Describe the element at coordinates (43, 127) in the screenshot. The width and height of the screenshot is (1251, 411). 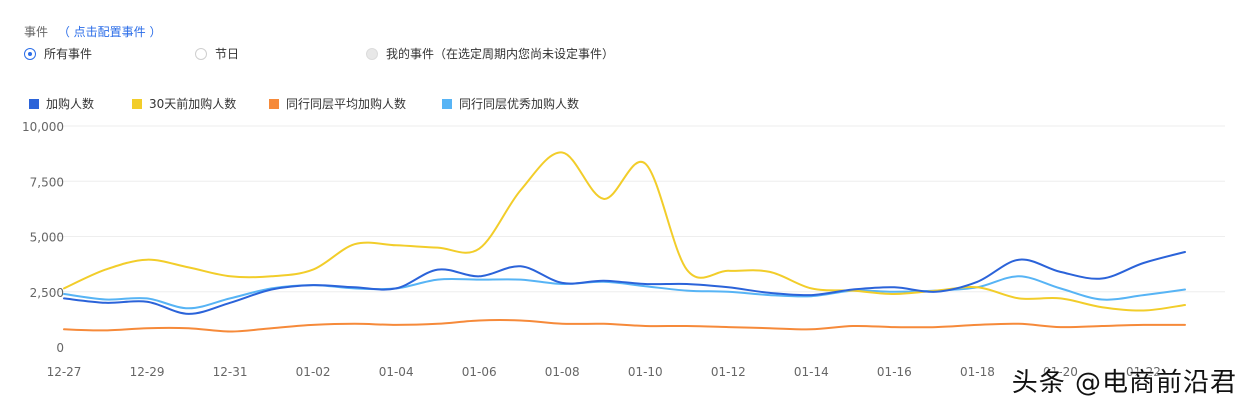
I see `y-tick-label: 10,000` at that location.